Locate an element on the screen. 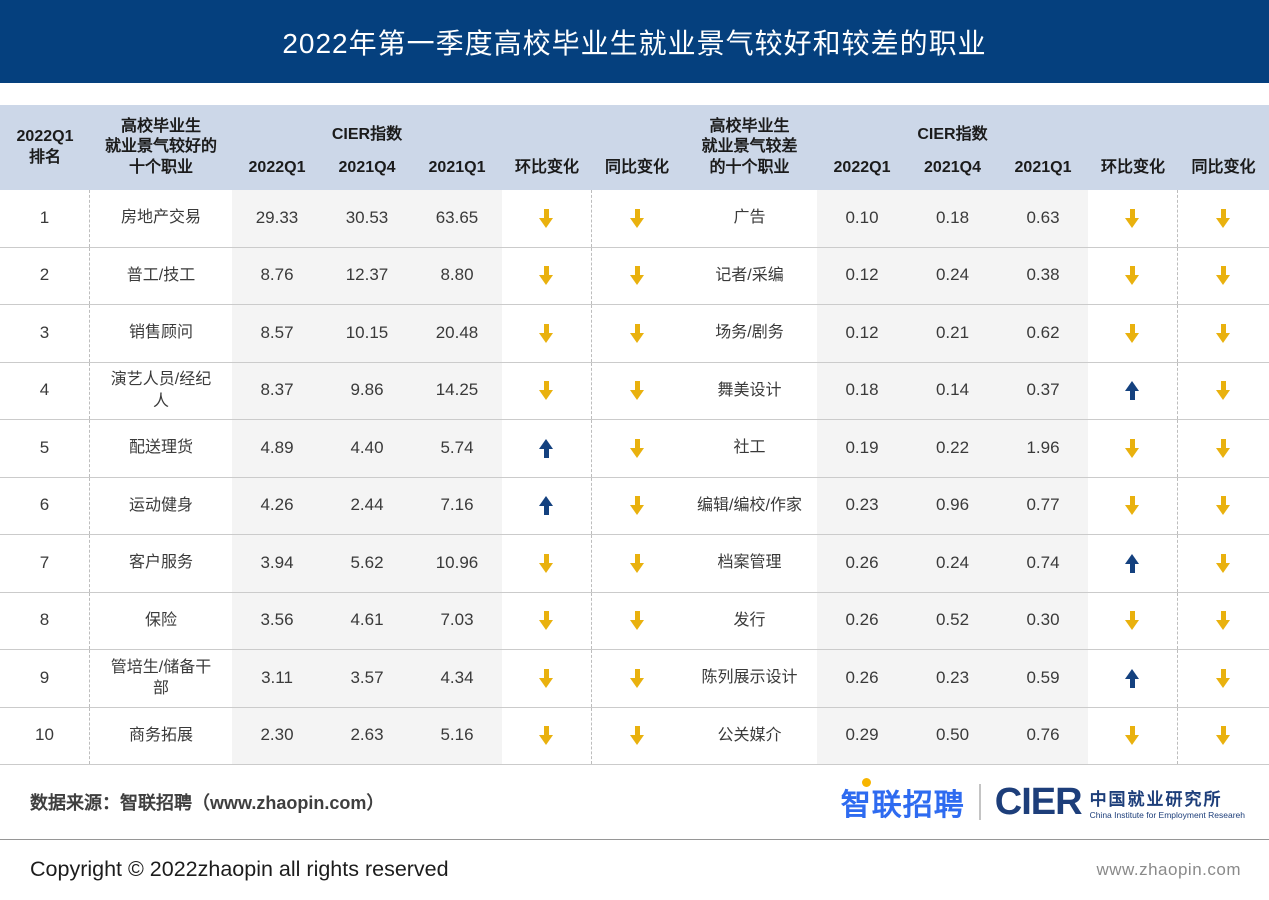  good-cier-2022q1-cell: 8.57 is located at coordinates (277, 333).